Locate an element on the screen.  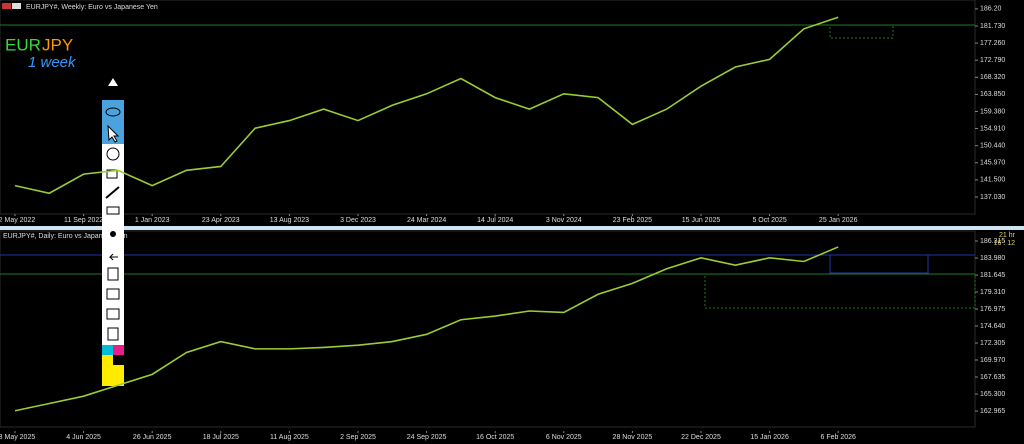
x-tick-label: 13 May 2025 is located at coordinates (17, 437).